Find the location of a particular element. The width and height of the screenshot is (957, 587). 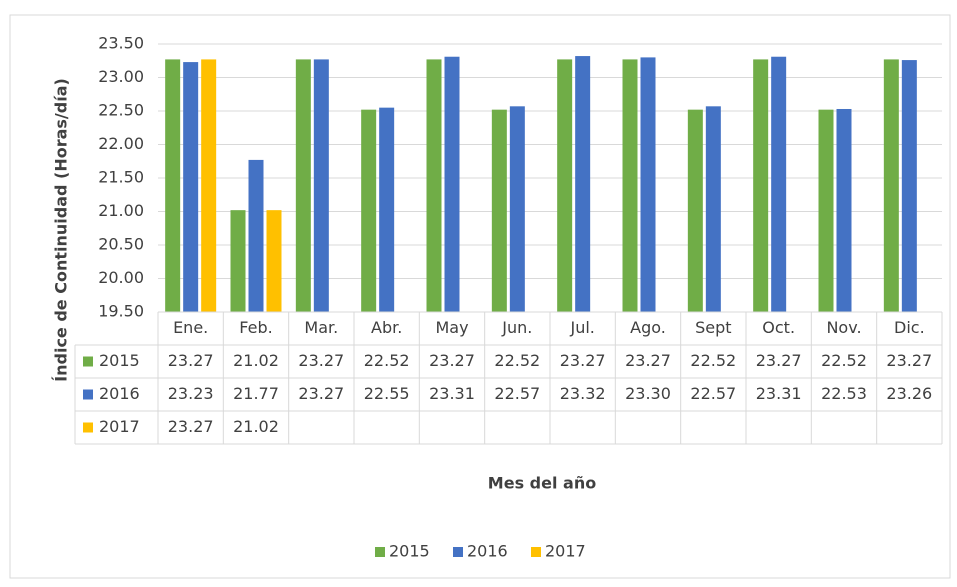

category-label: Abr. is located at coordinates (386, 327).